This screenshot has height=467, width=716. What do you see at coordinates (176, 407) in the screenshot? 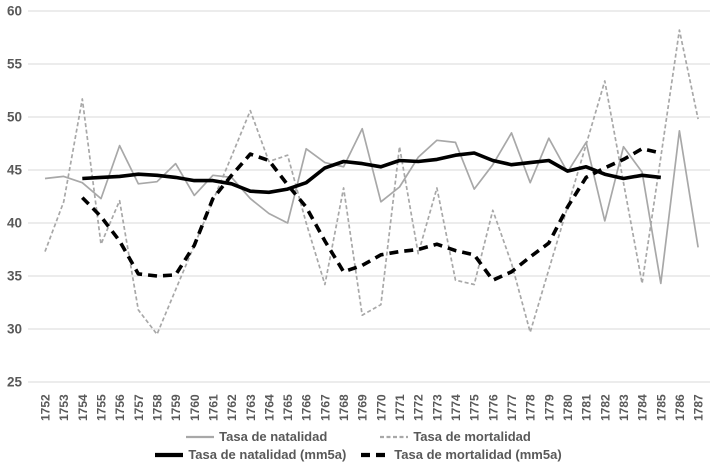
I see `x-axis-tick-label-1759: 1759` at bounding box center [176, 407].